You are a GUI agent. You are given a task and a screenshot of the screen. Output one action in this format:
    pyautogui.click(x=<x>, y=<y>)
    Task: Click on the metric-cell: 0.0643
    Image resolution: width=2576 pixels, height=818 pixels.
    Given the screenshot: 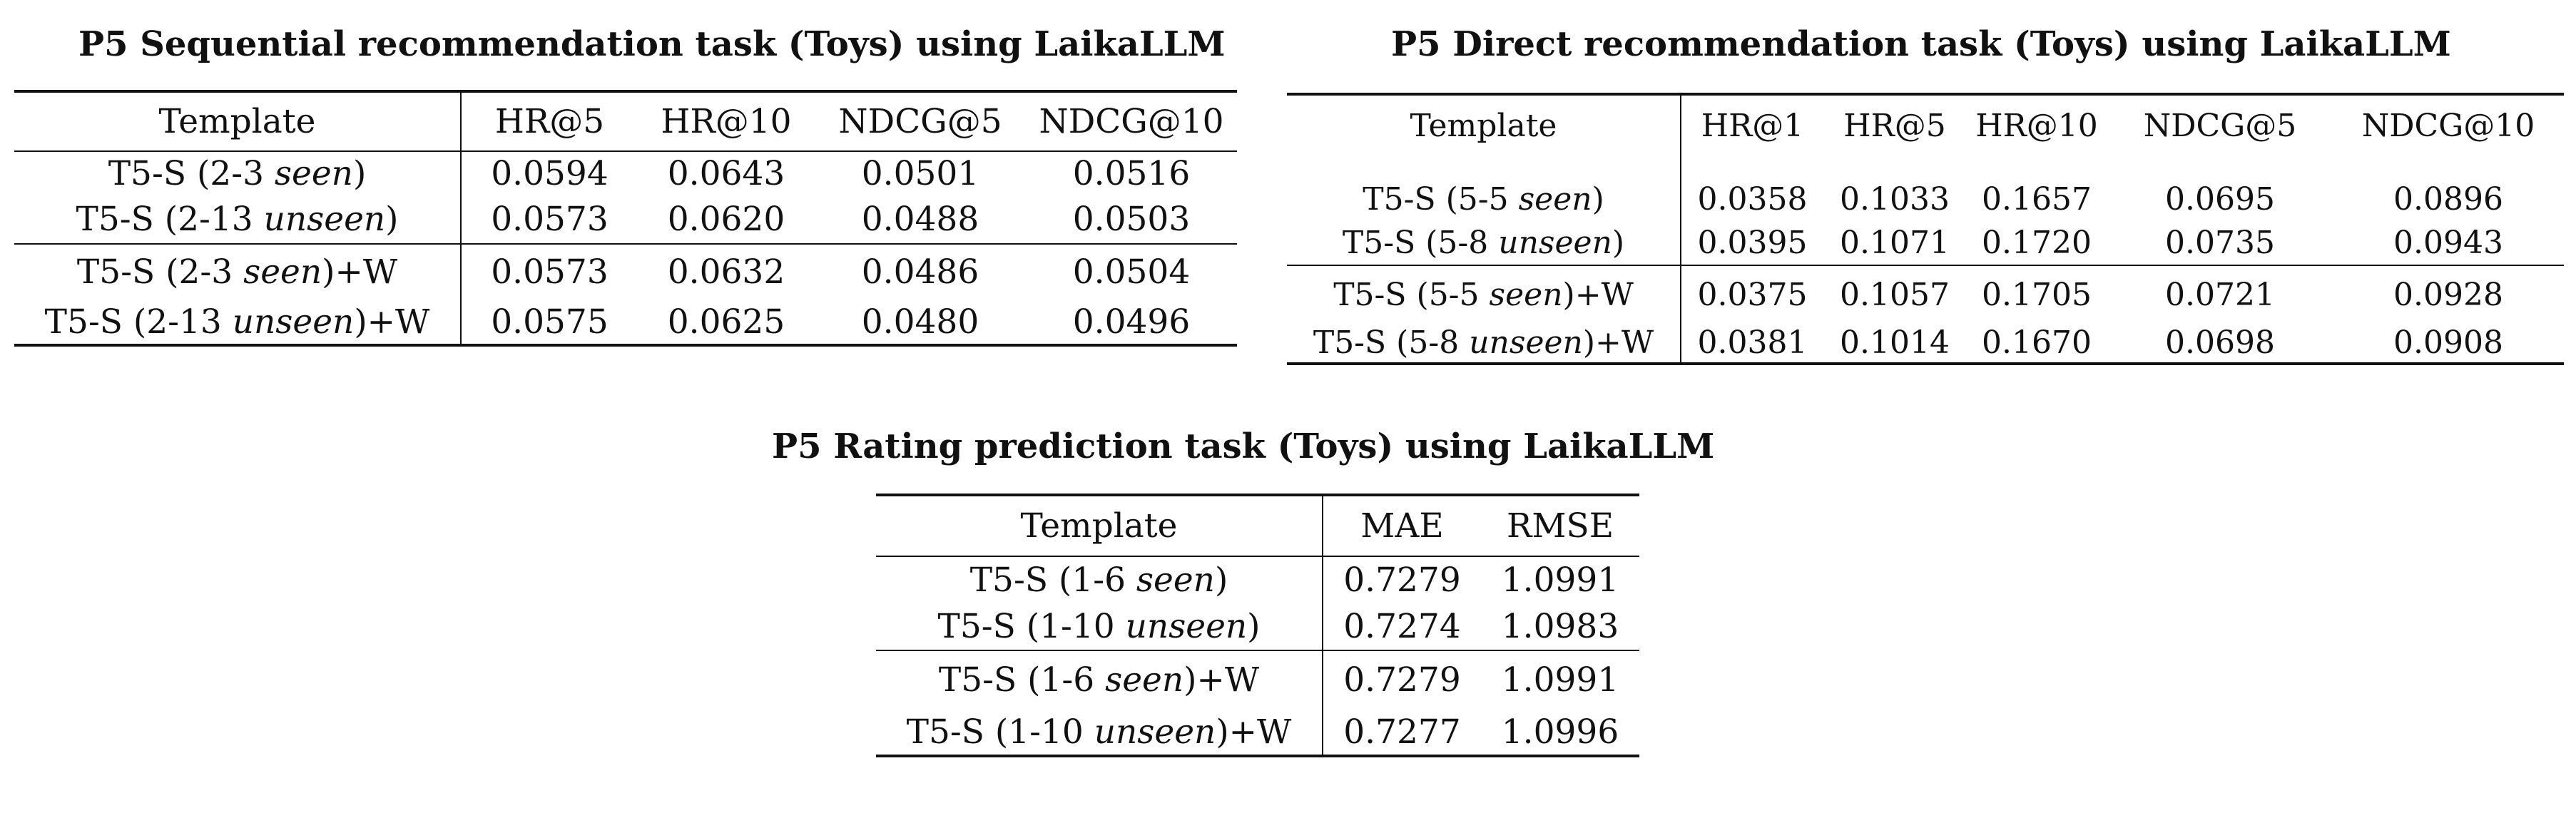 What is the action you would take?
    pyautogui.click(x=726, y=173)
    